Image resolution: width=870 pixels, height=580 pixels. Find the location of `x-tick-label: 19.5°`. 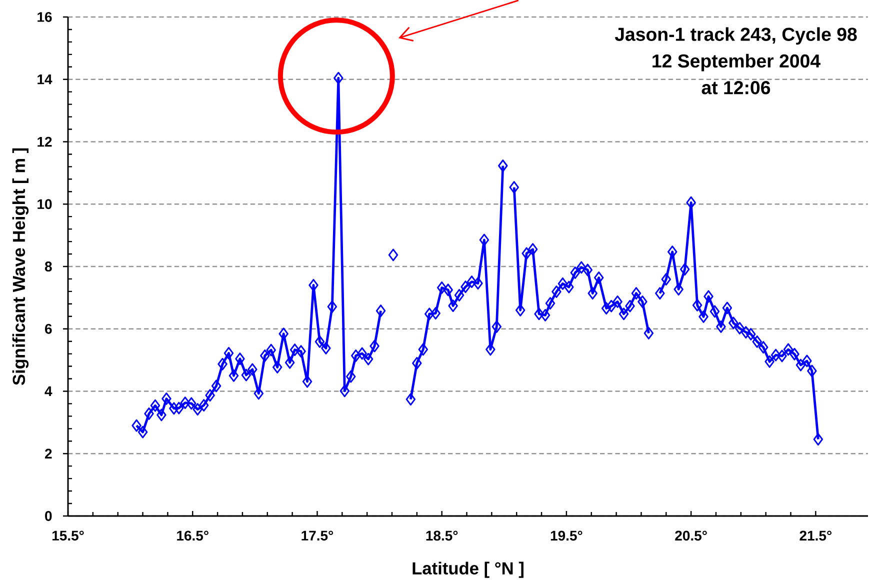

x-tick-label: 19.5° is located at coordinates (566, 535).